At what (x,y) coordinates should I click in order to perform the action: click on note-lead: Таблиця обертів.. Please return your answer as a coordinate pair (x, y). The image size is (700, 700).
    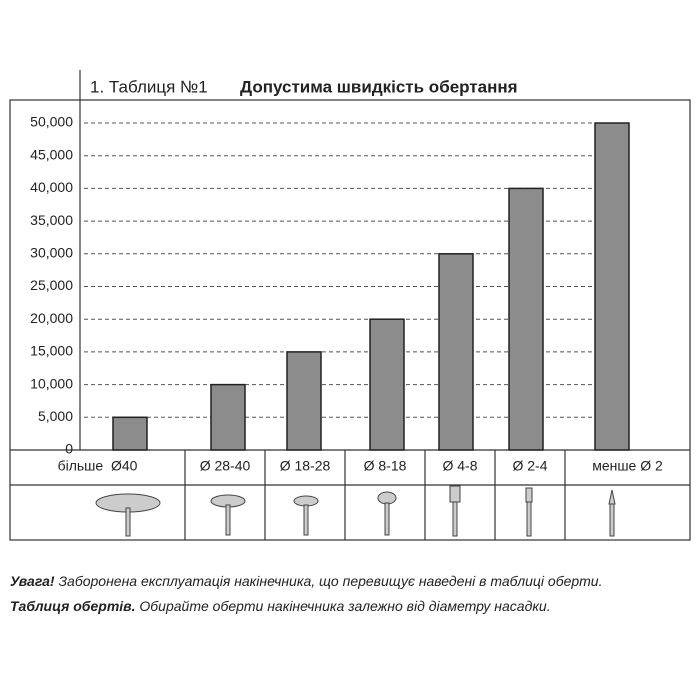
    Looking at the image, I should click on (73, 606).